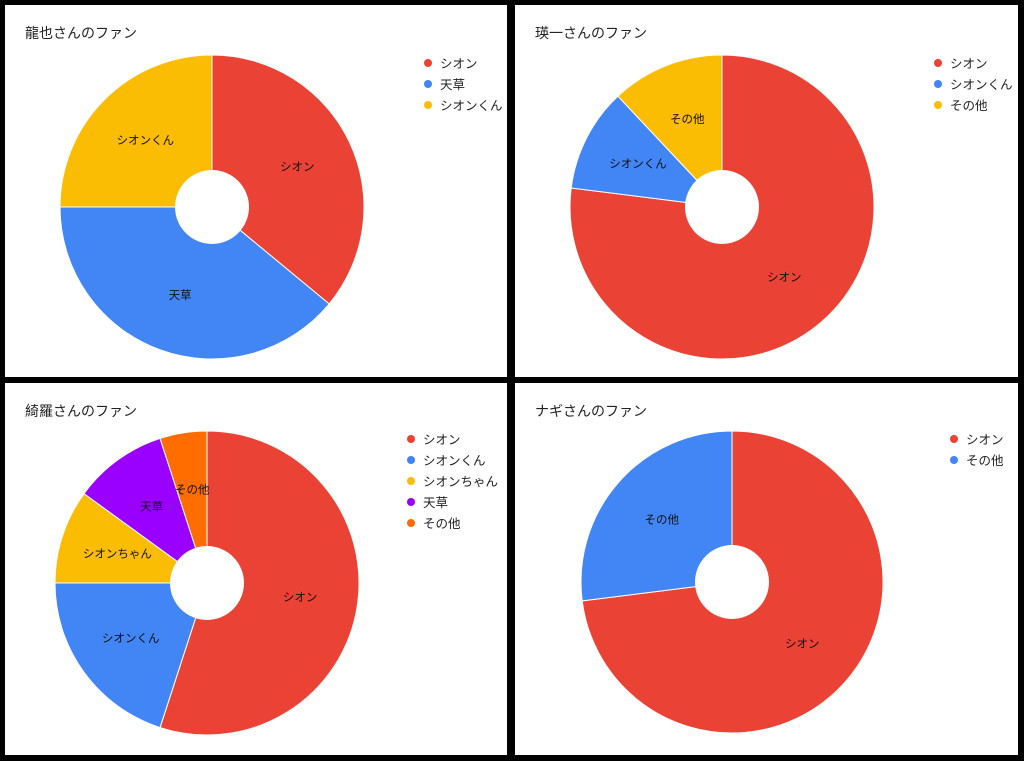 The height and width of the screenshot is (761, 1024). What do you see at coordinates (81, 34) in the screenshot?
I see `chart-title: 龍也さんのファン` at bounding box center [81, 34].